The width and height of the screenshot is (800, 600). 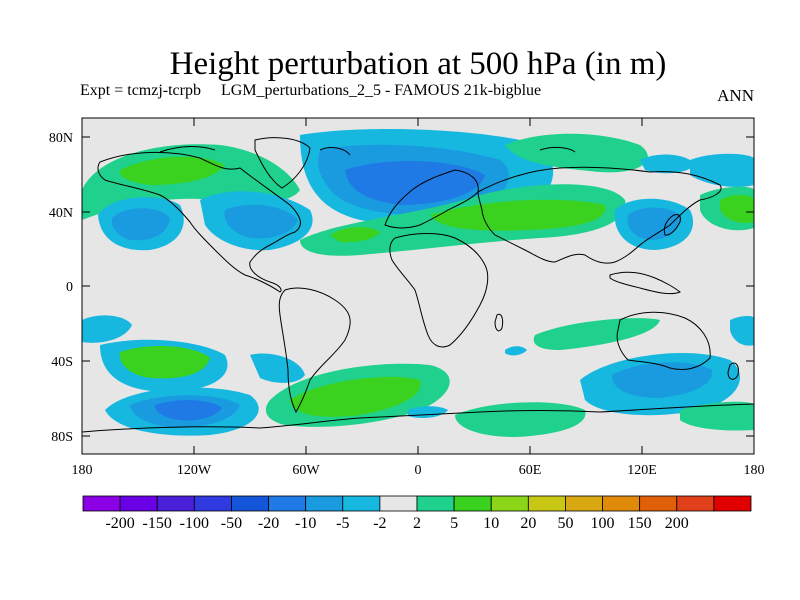 I want to click on lat-label-80s: 80S, so click(x=62, y=437).